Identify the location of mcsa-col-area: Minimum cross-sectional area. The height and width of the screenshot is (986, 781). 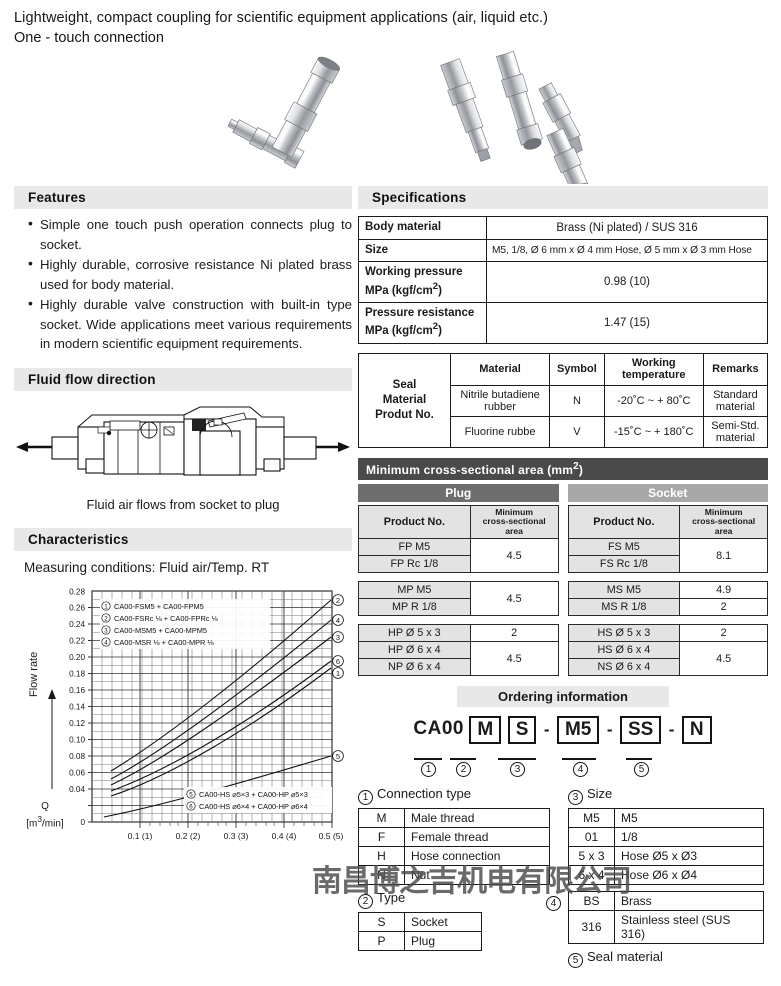
(723, 522).